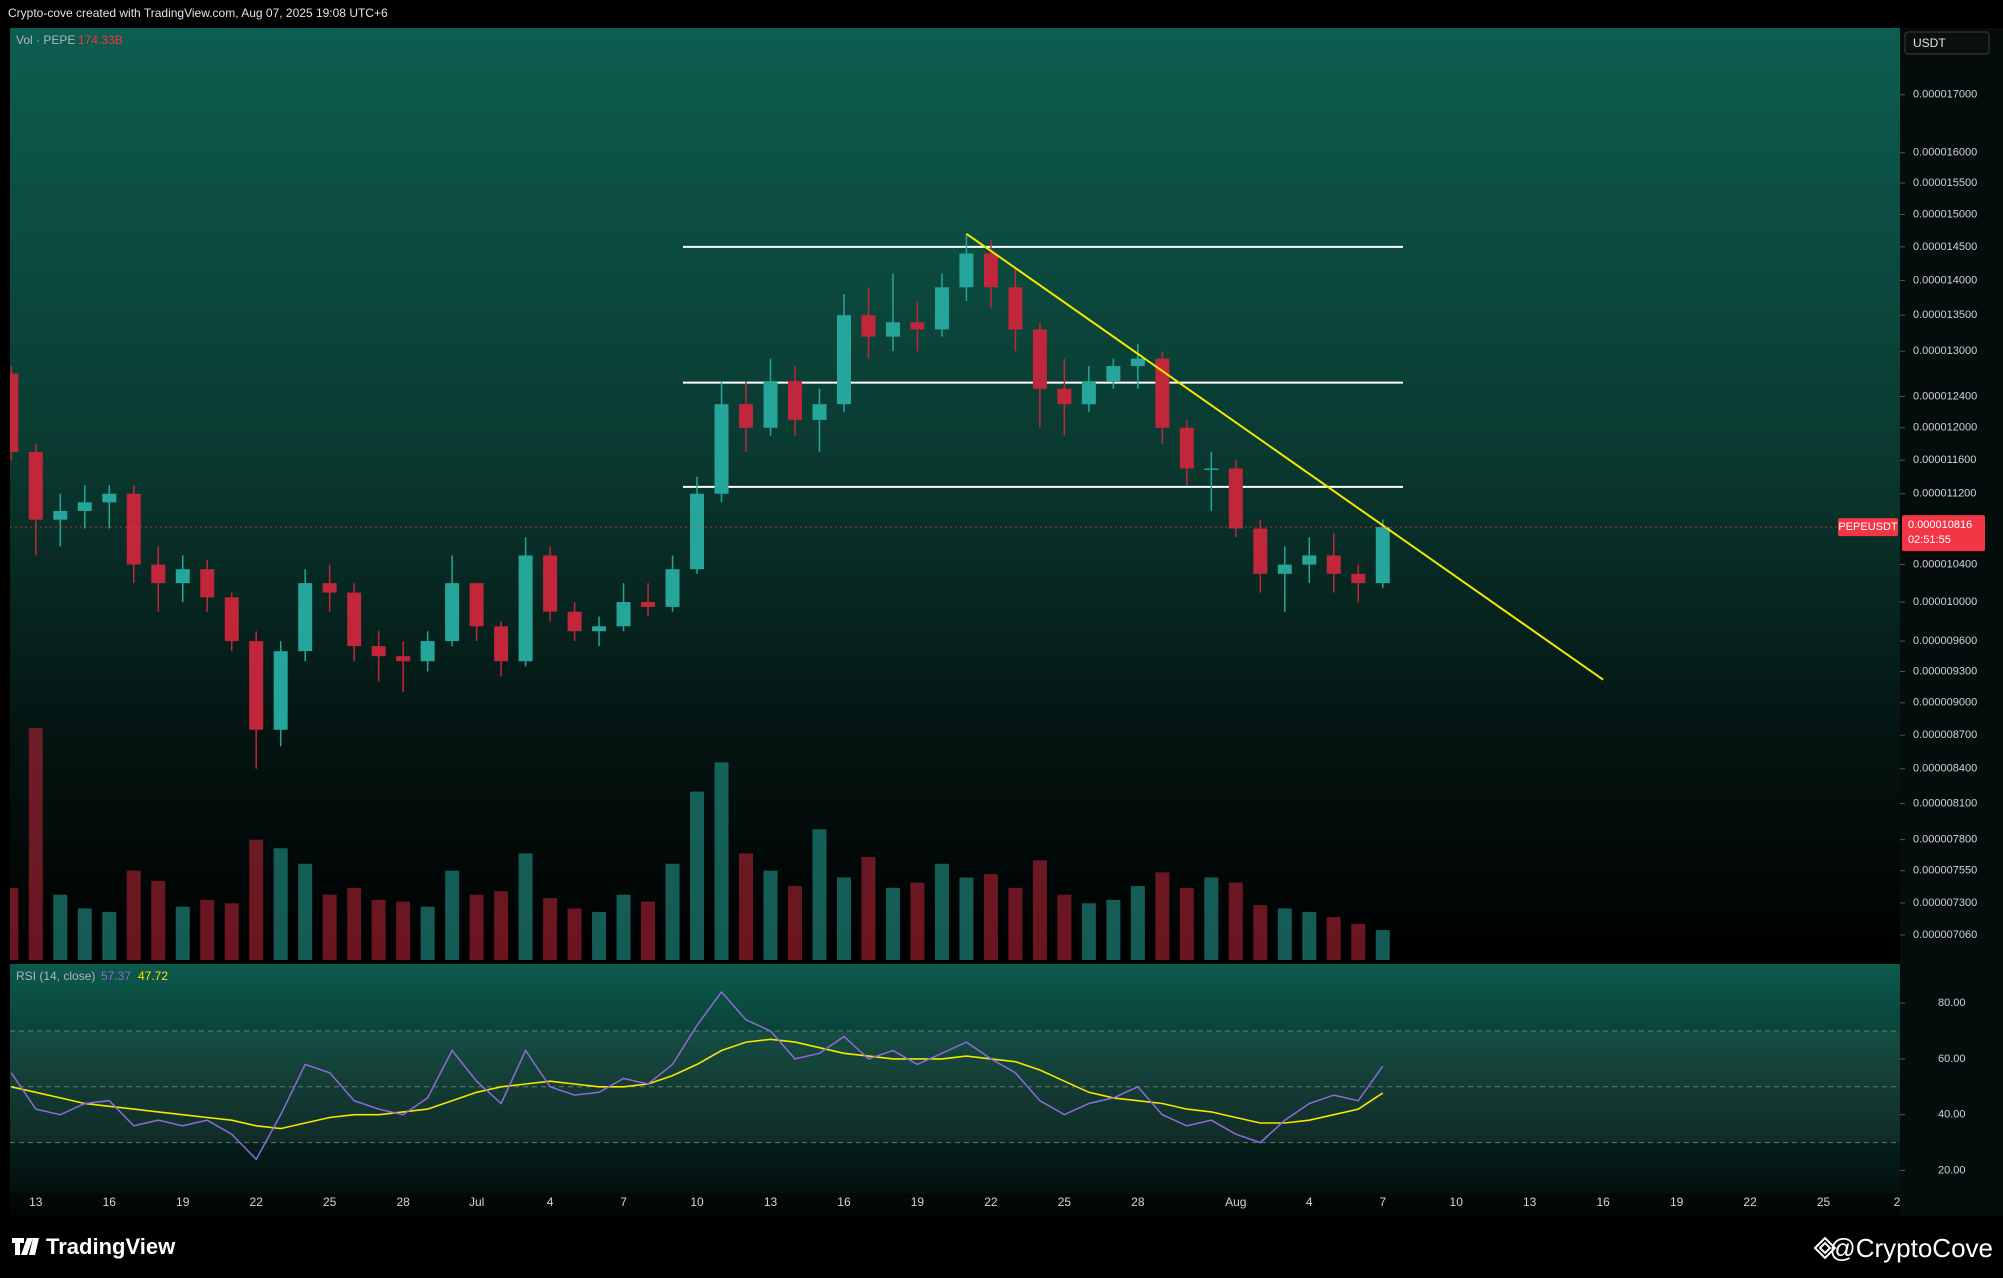 The height and width of the screenshot is (1278, 2003). Describe the element at coordinates (116, 976) in the screenshot. I see `rsi-value: 57.37` at that location.